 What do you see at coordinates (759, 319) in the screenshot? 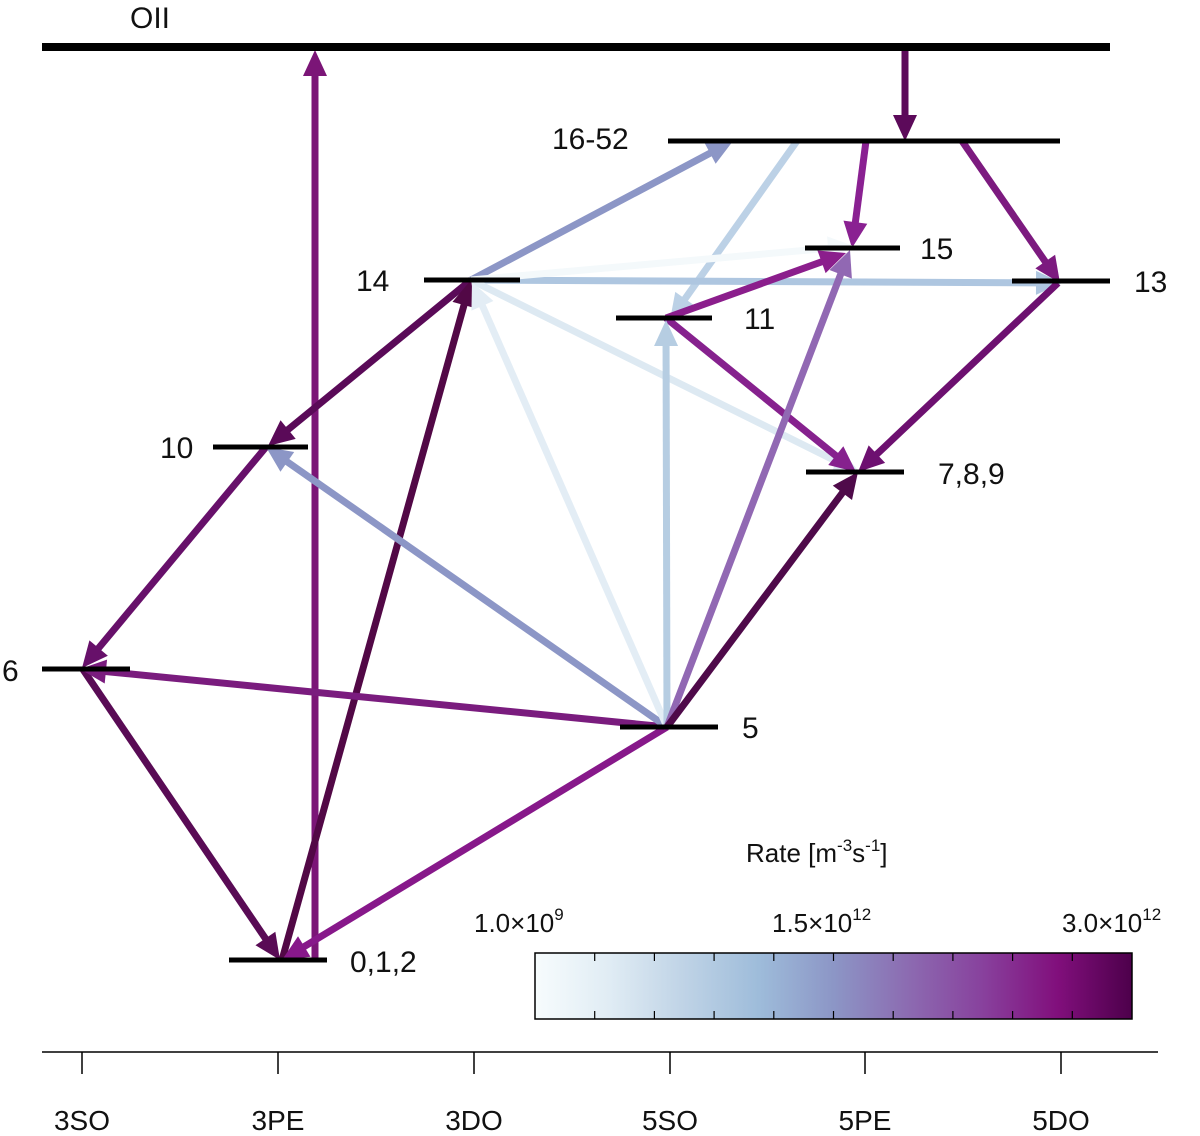
I see `level-label-11: 11` at bounding box center [759, 319].